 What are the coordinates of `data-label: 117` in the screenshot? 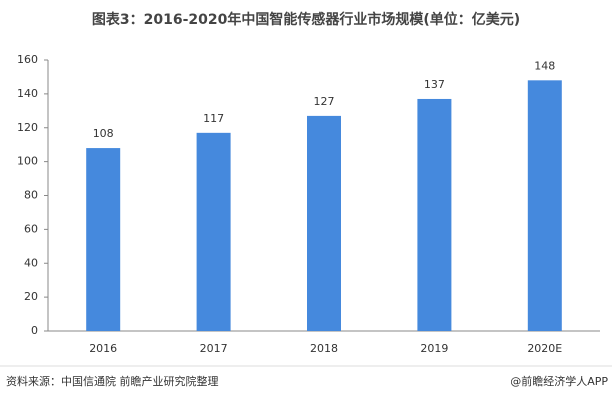 It's located at (213, 118).